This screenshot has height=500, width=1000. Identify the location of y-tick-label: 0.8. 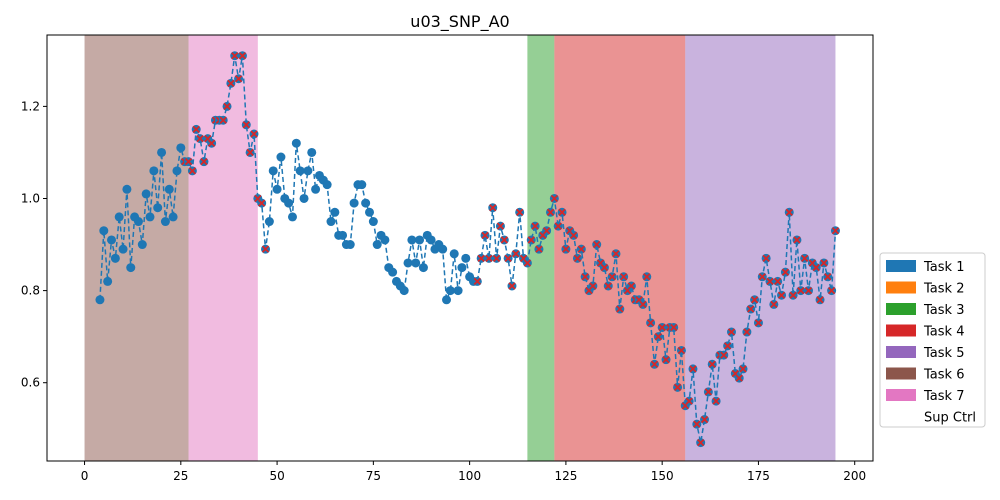
(30, 291).